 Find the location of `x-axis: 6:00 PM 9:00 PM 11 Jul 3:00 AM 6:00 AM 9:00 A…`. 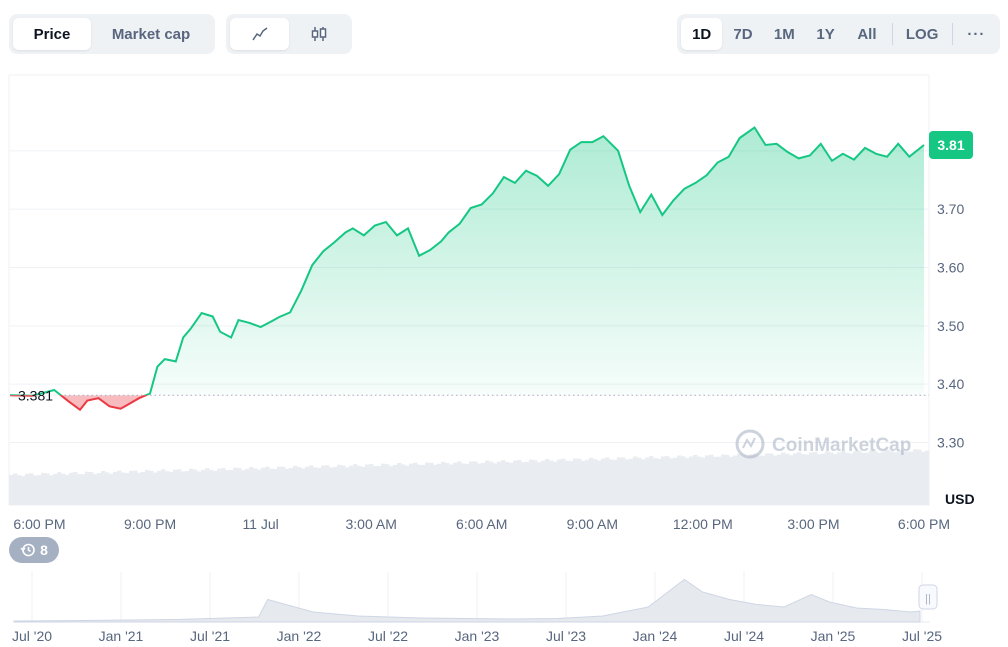

x-axis: 6:00 PM 9:00 PM 11 Jul 3:00 AM 6:00 AM 9:00 A… is located at coordinates (481, 524).